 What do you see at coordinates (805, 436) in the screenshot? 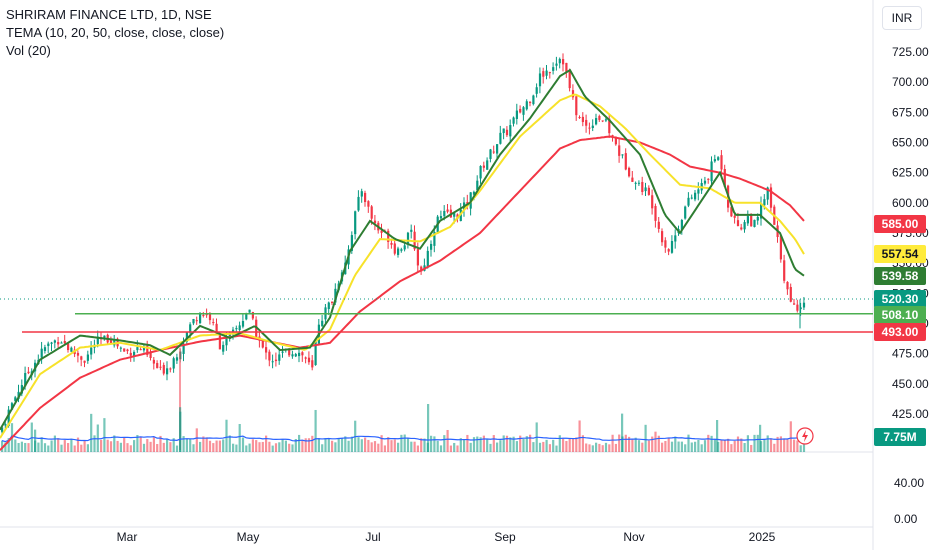
I see `flash-icon` at bounding box center [805, 436].